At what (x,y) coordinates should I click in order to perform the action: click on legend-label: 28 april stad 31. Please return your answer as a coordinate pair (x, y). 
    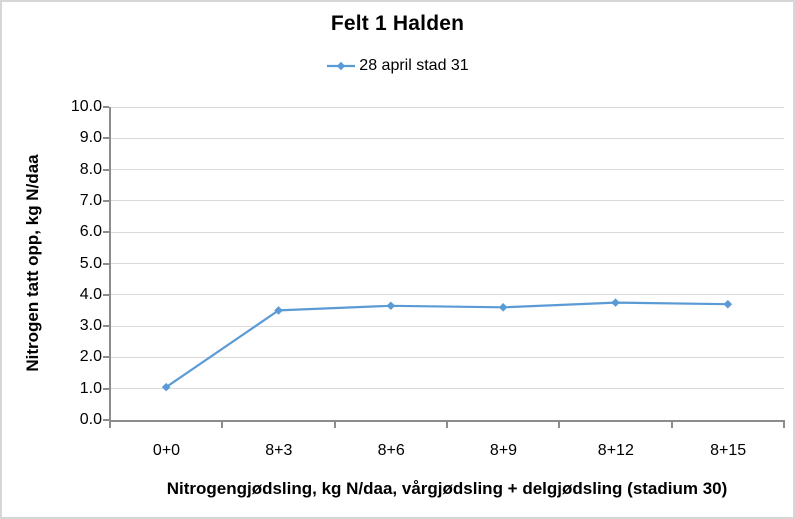
    Looking at the image, I should click on (414, 65).